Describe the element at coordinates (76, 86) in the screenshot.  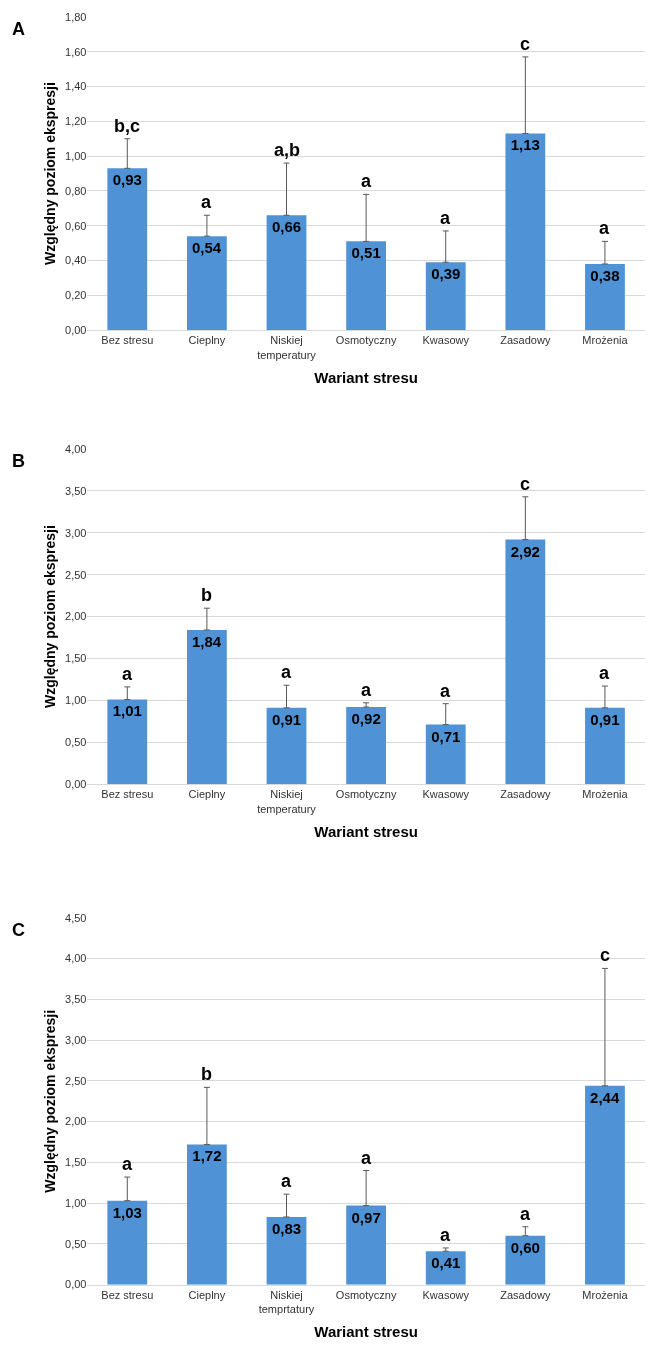
I see `y-tick-label: 1,40` at that location.